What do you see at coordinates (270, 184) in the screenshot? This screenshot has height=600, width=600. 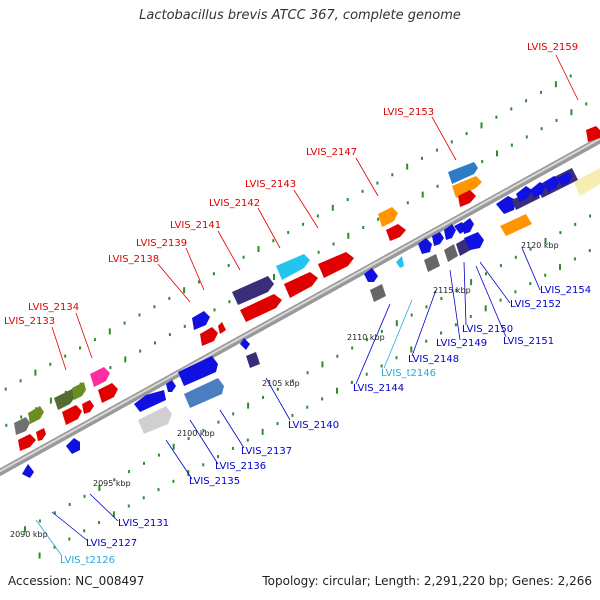 I see `gene-label-top: LVIS_2143` at bounding box center [270, 184].